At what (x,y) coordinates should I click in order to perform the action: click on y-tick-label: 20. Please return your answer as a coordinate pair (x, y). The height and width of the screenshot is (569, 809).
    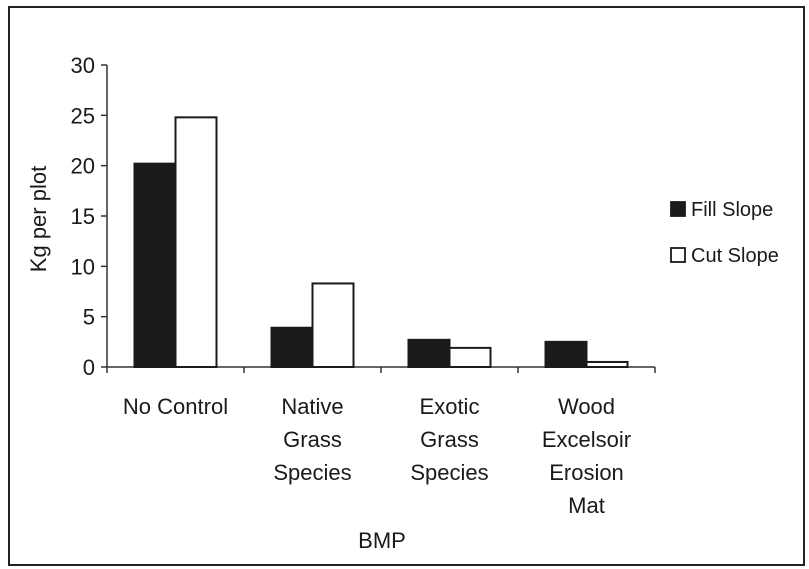
    Looking at the image, I should click on (83, 166).